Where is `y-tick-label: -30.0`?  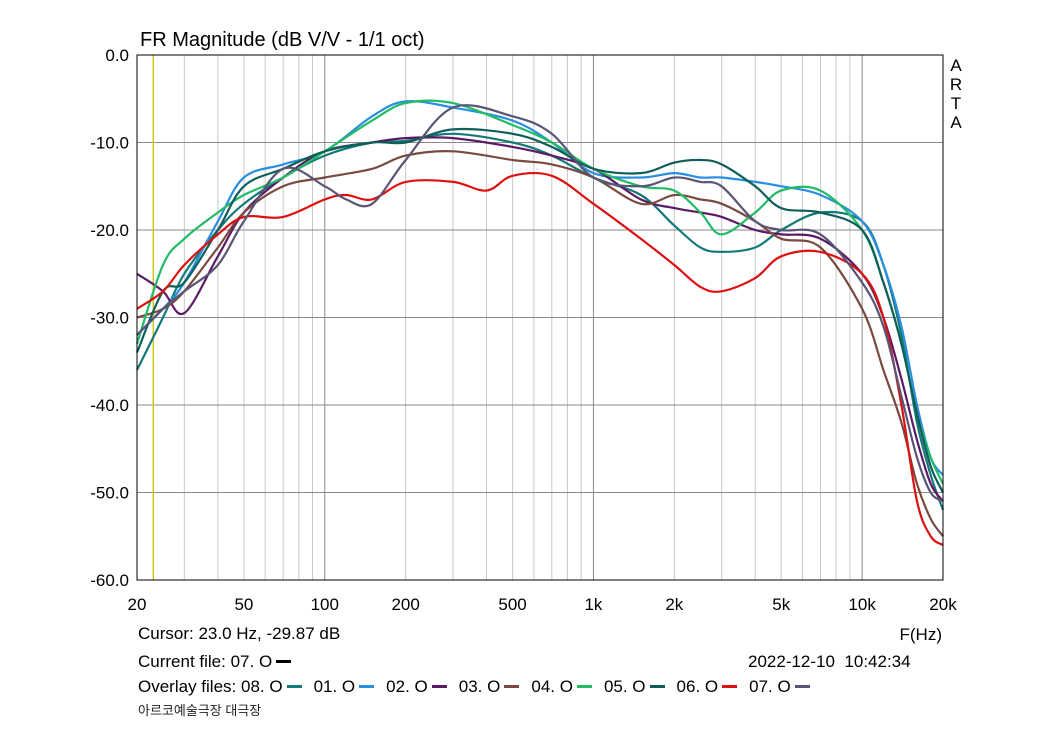 y-tick-label: -30.0 is located at coordinates (109, 318).